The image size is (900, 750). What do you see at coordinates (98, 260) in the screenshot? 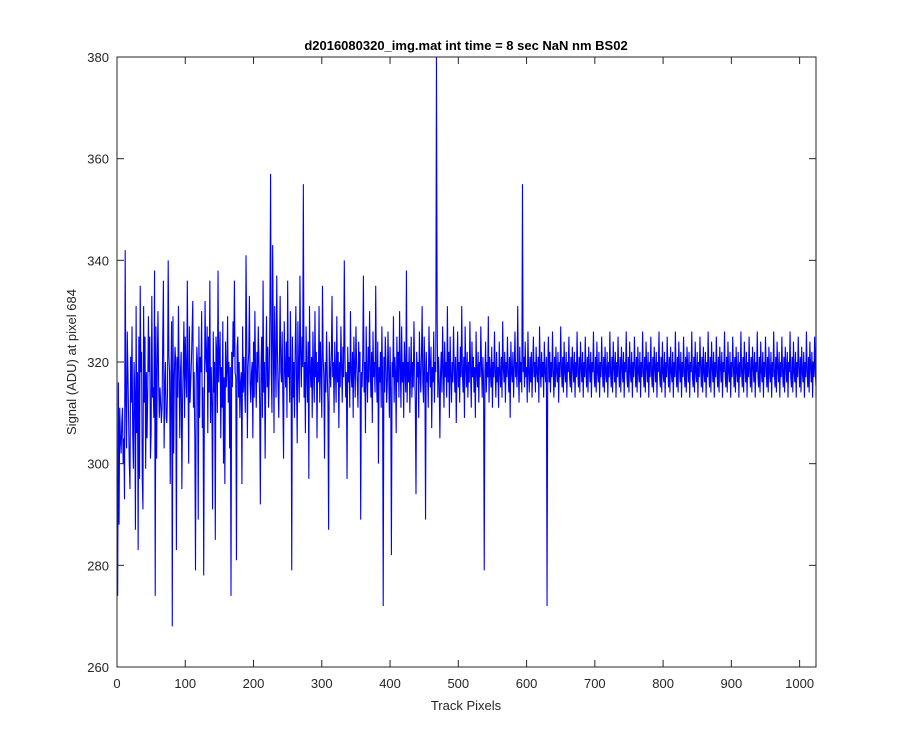
I see `y-tick-label: 340` at bounding box center [98, 260].